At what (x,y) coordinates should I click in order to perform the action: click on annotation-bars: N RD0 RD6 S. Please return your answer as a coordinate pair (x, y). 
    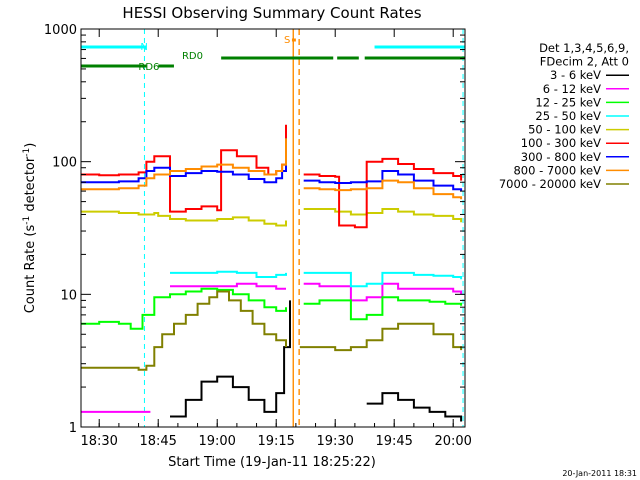
    Looking at the image, I should click on (273, 54).